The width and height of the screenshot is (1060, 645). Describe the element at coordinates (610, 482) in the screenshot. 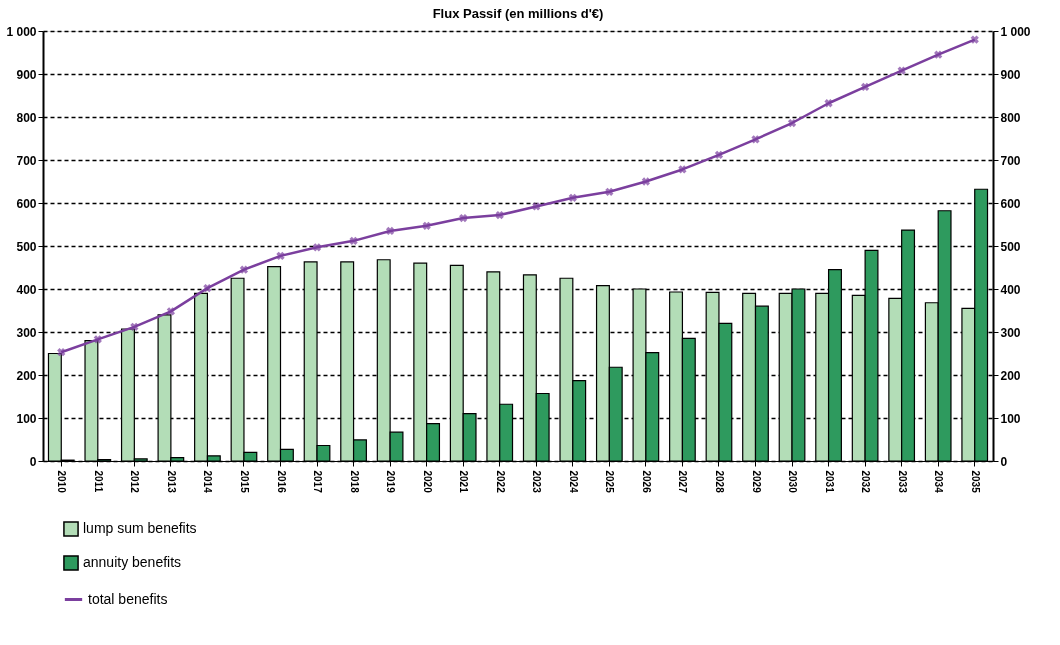

I see `x-tick-label: 2025` at that location.